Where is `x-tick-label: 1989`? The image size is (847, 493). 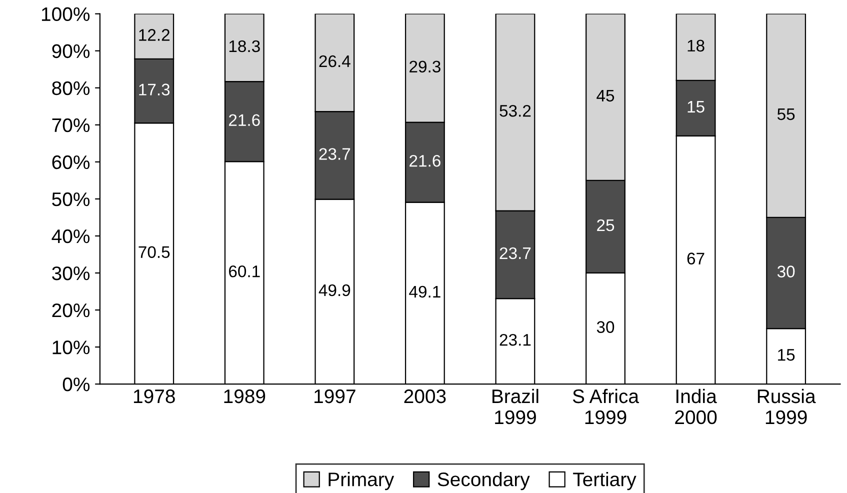
x-tick-label: 1989 is located at coordinates (245, 396).